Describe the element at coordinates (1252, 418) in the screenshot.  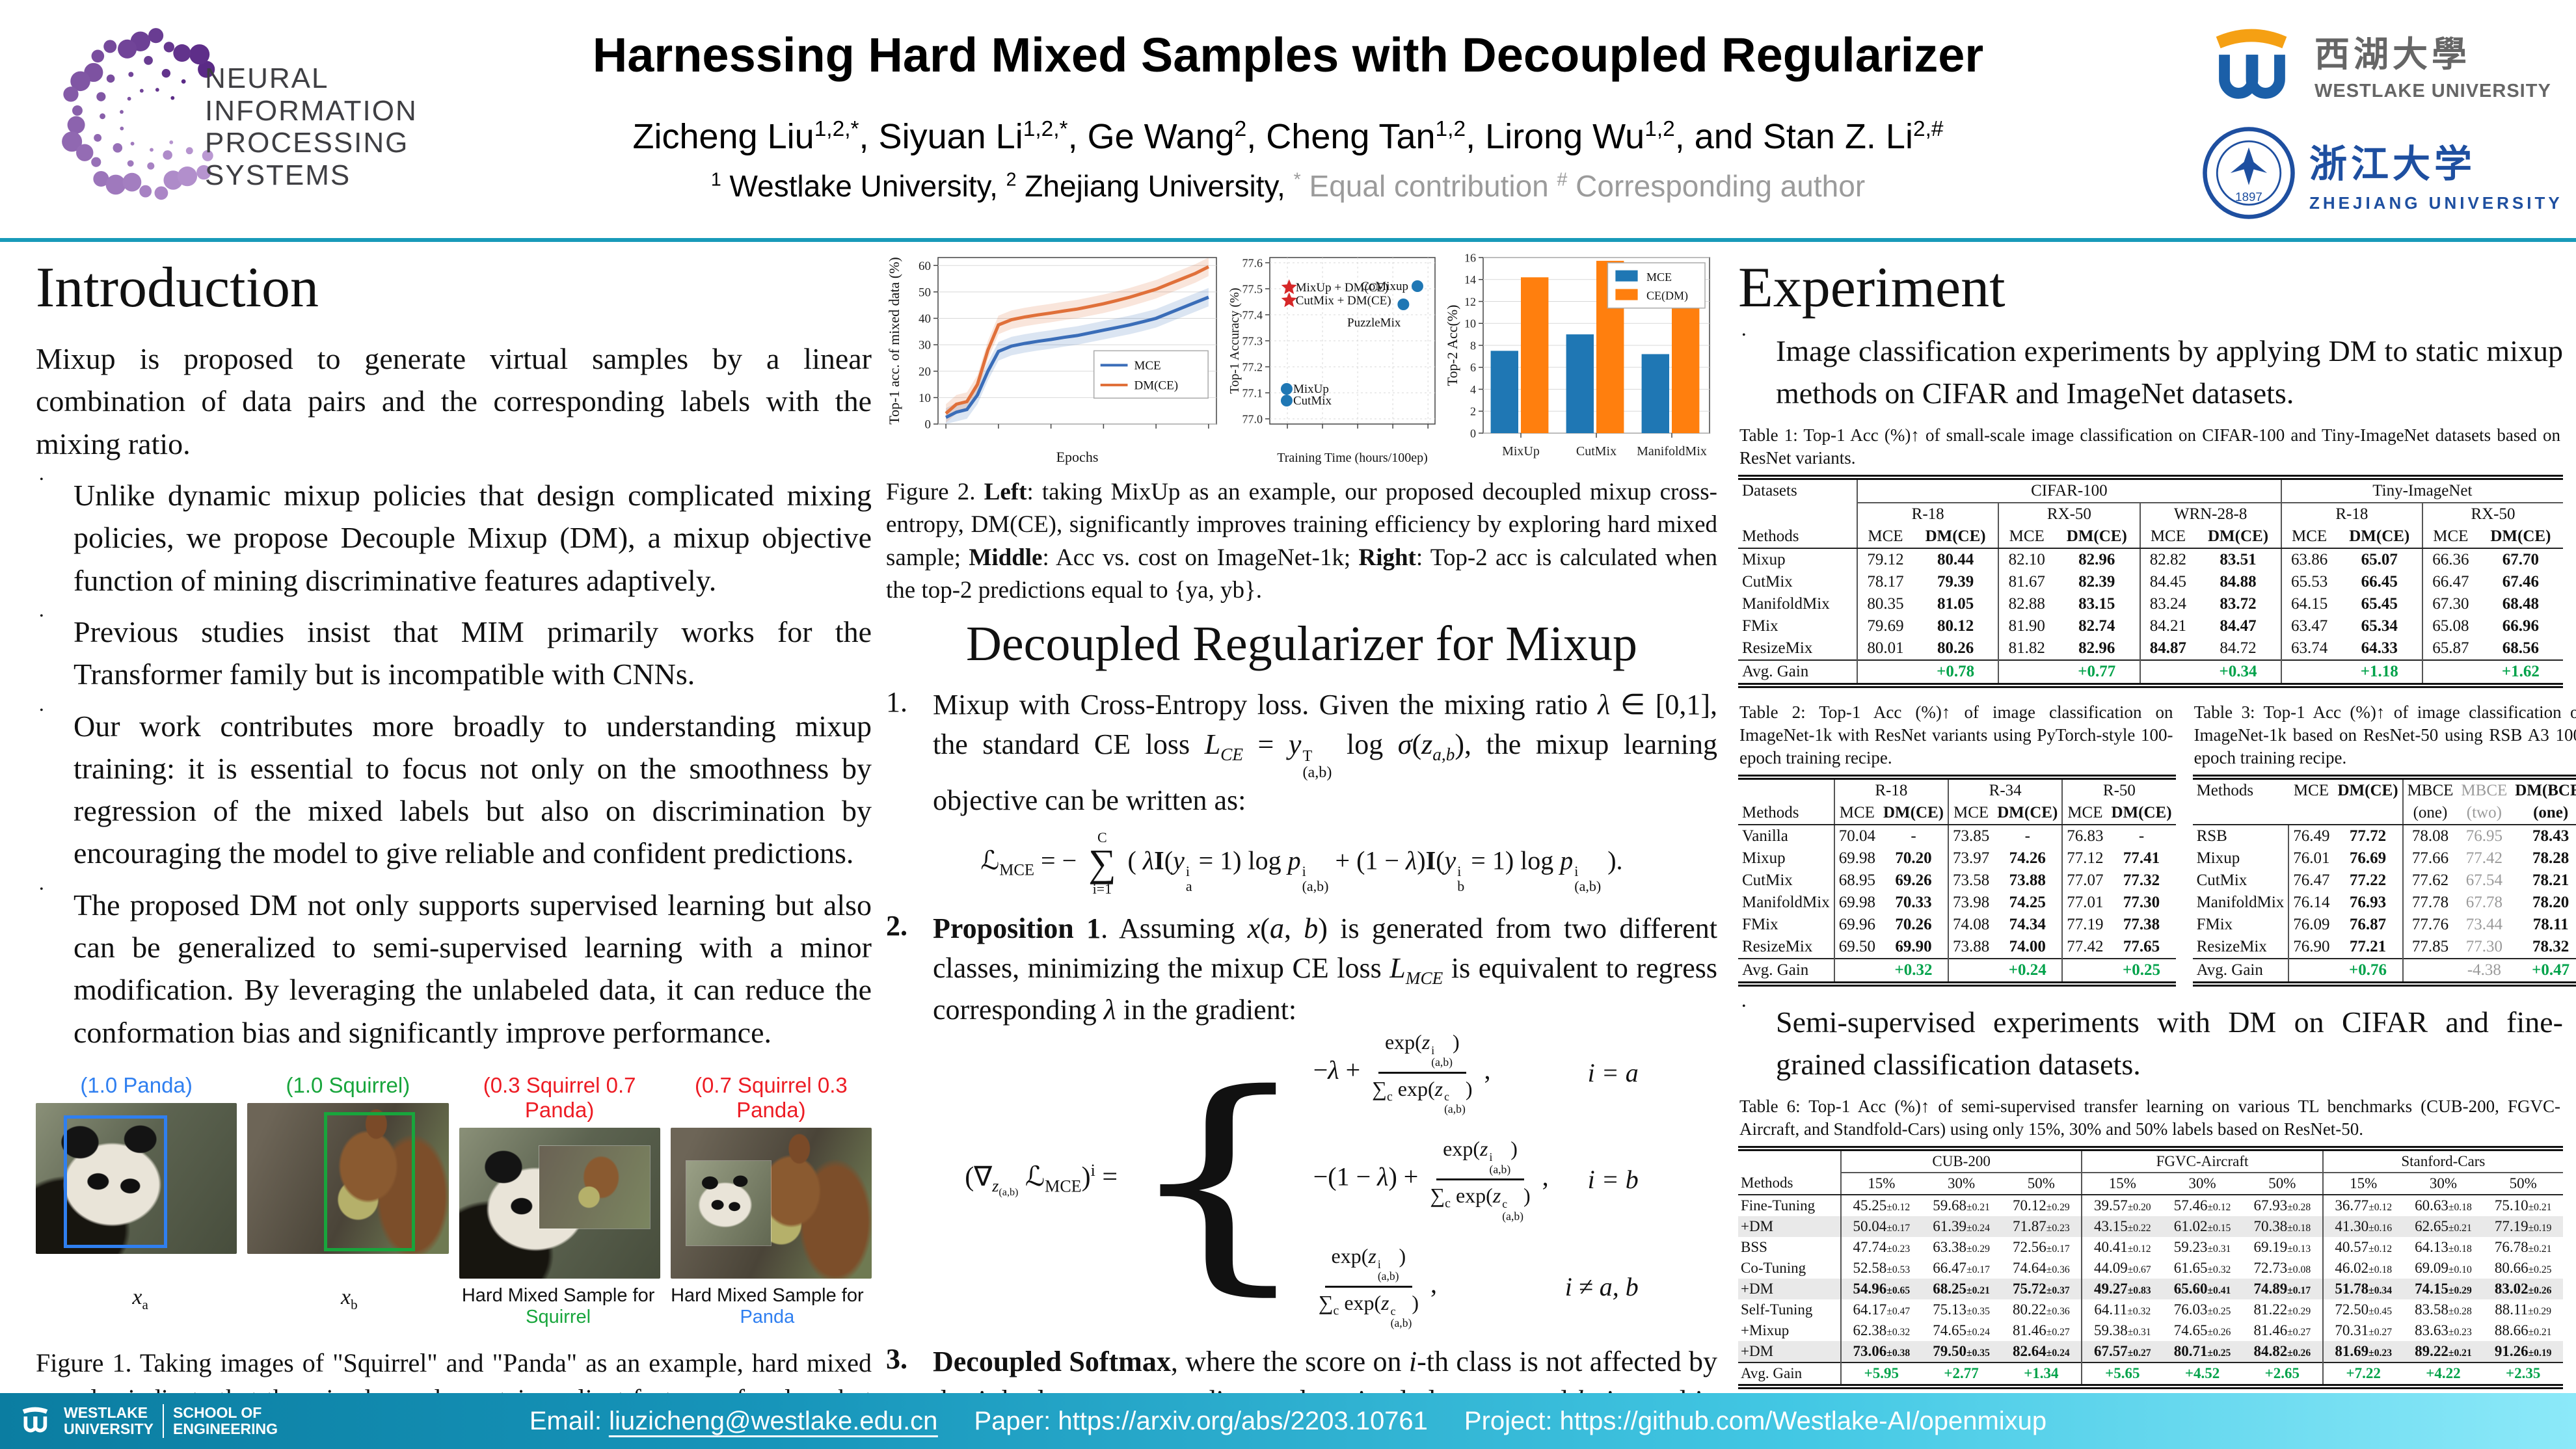
I see `svg-text: 77.0` at that location.